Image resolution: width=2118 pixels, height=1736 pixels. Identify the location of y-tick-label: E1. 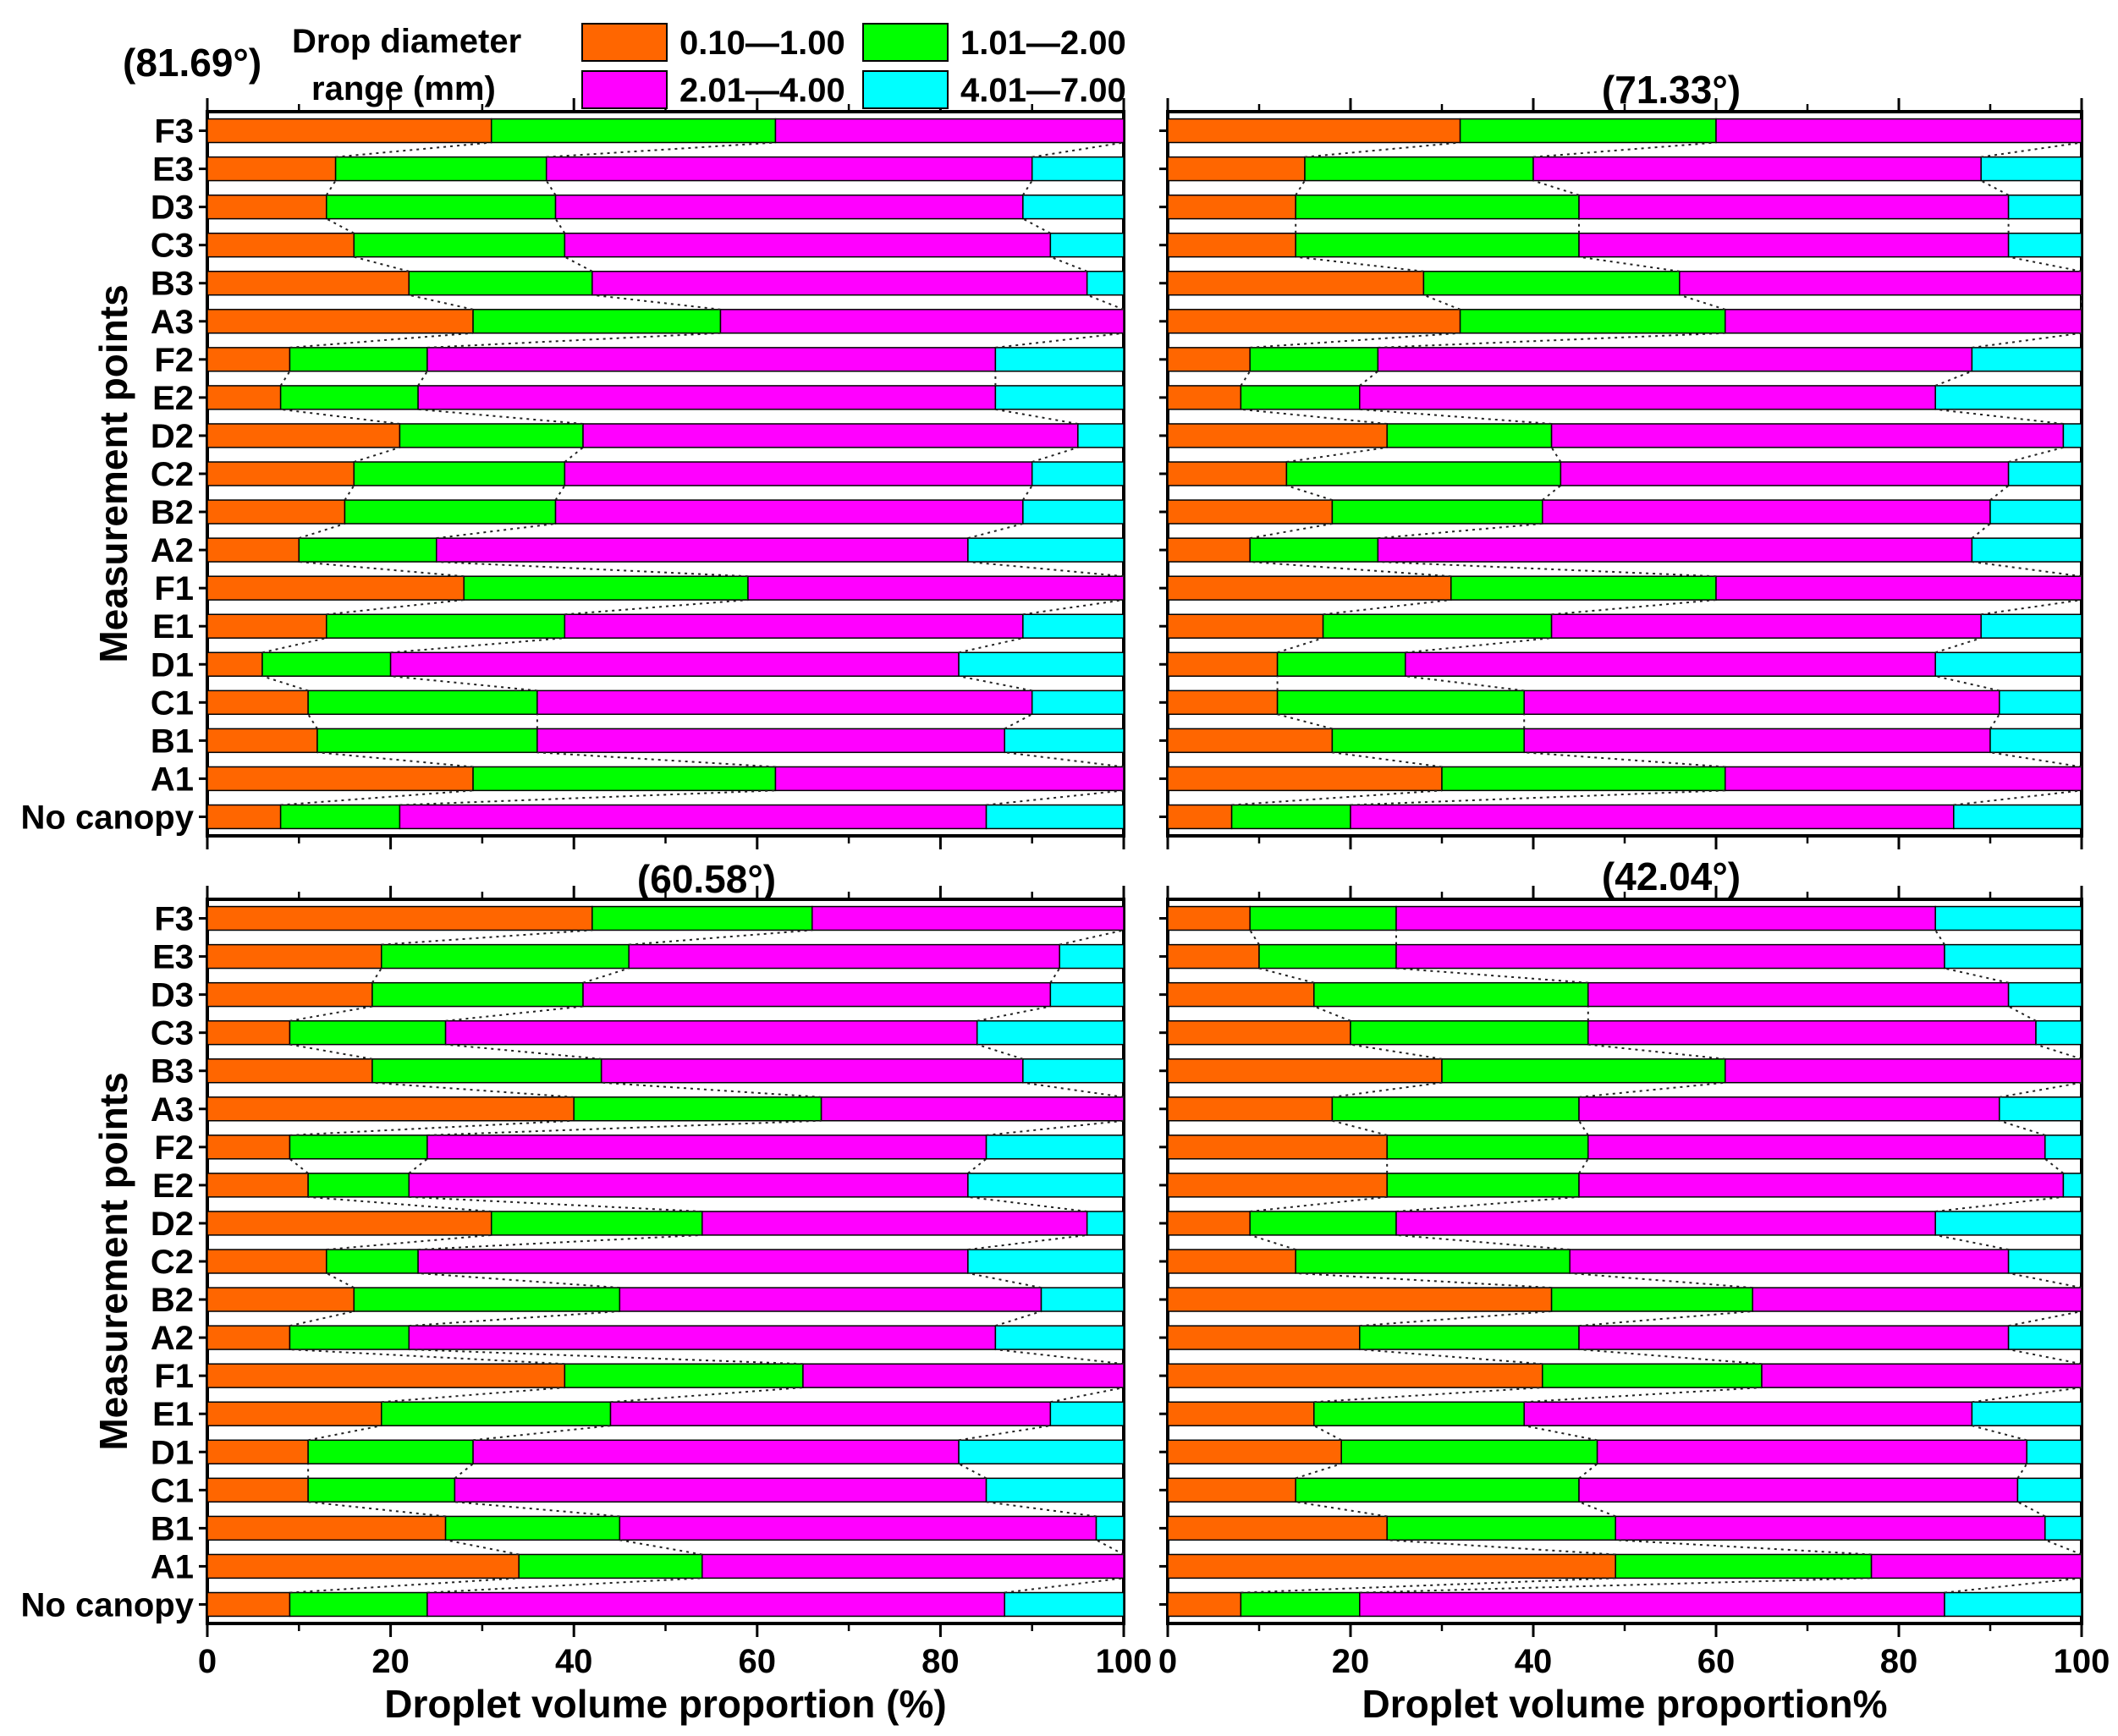
(173, 1414).